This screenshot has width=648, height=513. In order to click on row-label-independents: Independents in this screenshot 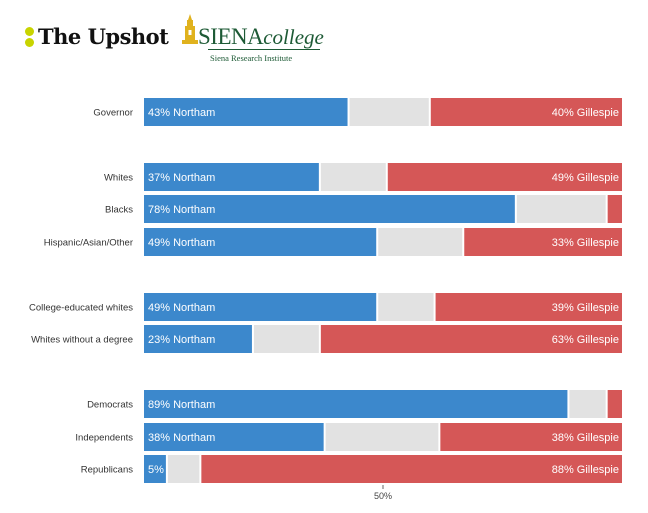, I will do `click(104, 438)`.